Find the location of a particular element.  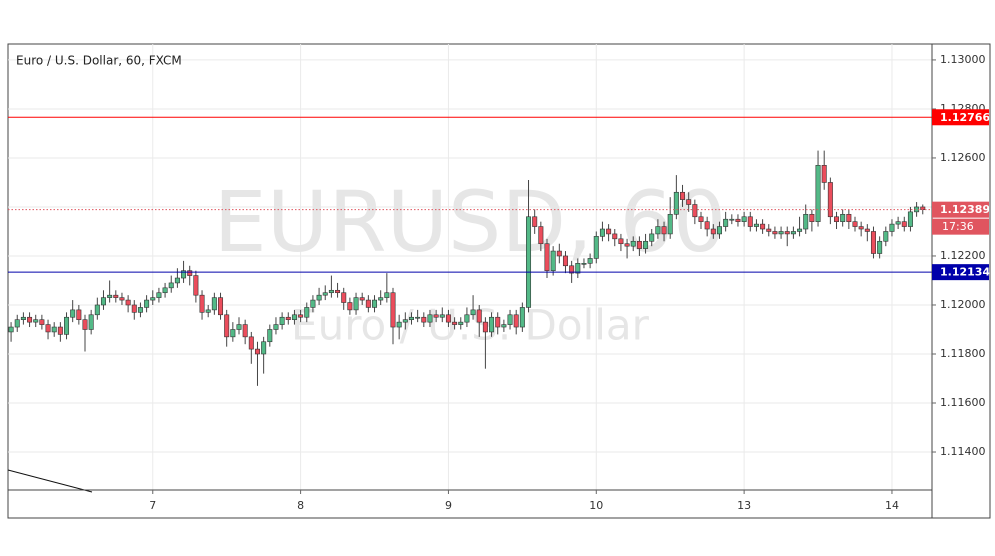

y-tick-label: 1.12000 is located at coordinates (963, 304).